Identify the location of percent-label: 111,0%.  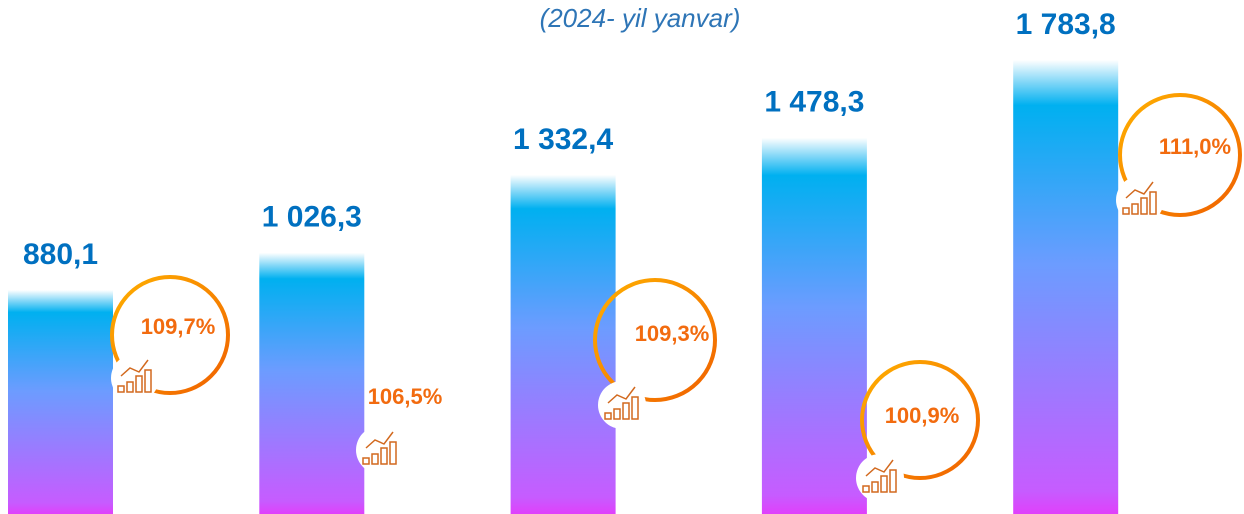
(1195, 146).